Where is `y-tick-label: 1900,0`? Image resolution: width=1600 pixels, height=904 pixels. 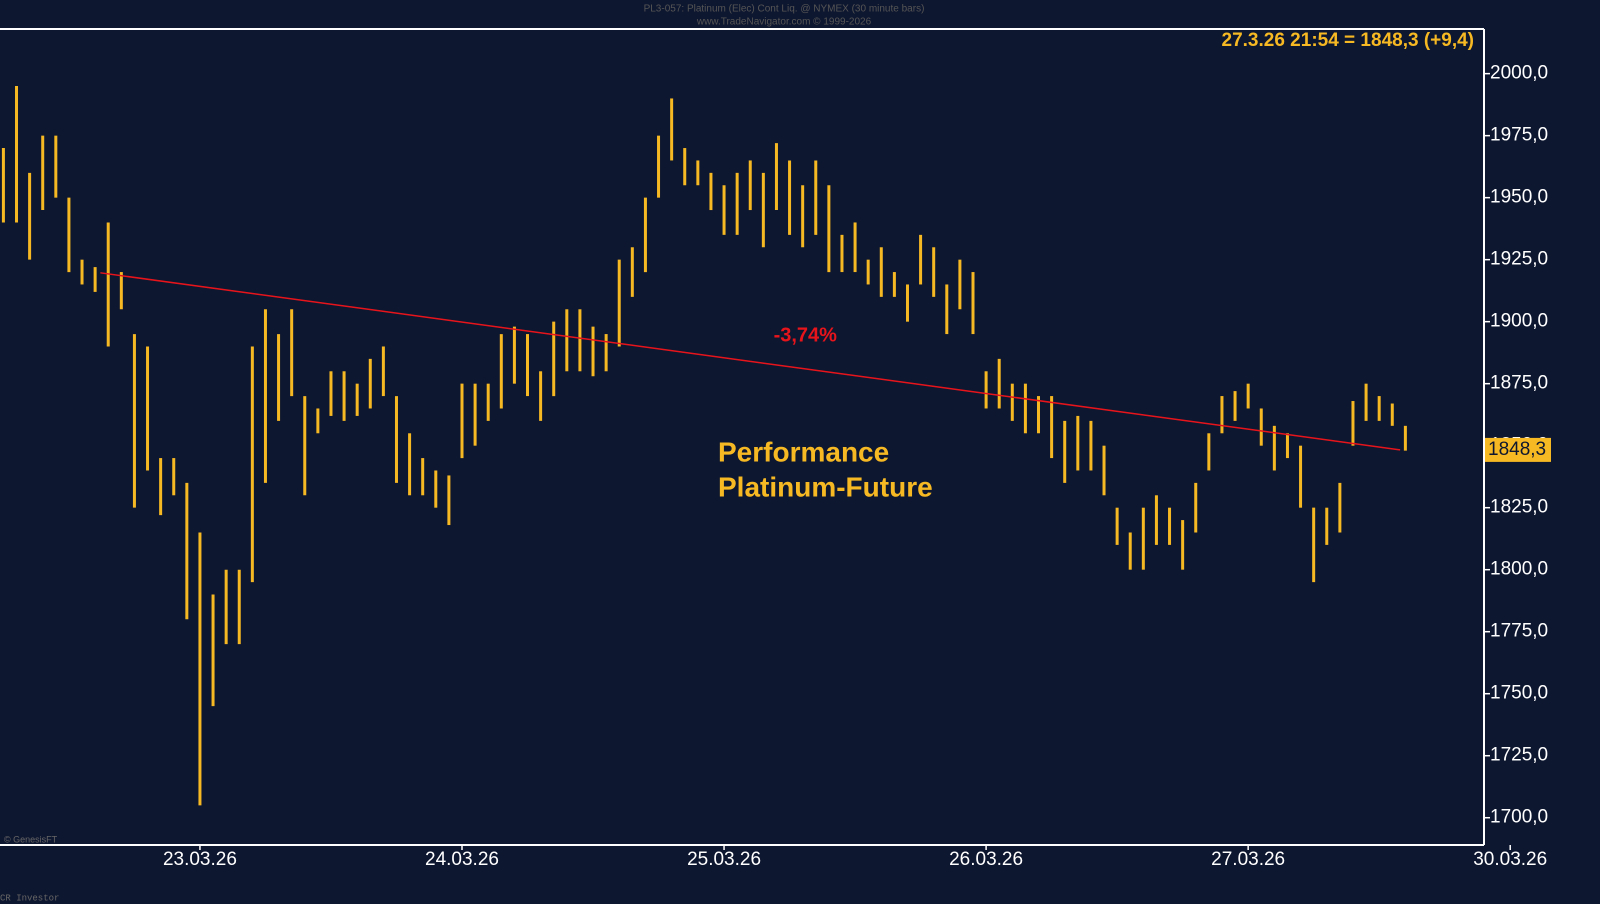 y-tick-label: 1900,0 is located at coordinates (1519, 321).